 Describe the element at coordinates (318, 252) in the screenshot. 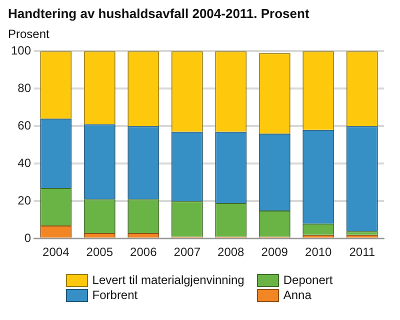

I see `x-tick-label: 2010` at that location.